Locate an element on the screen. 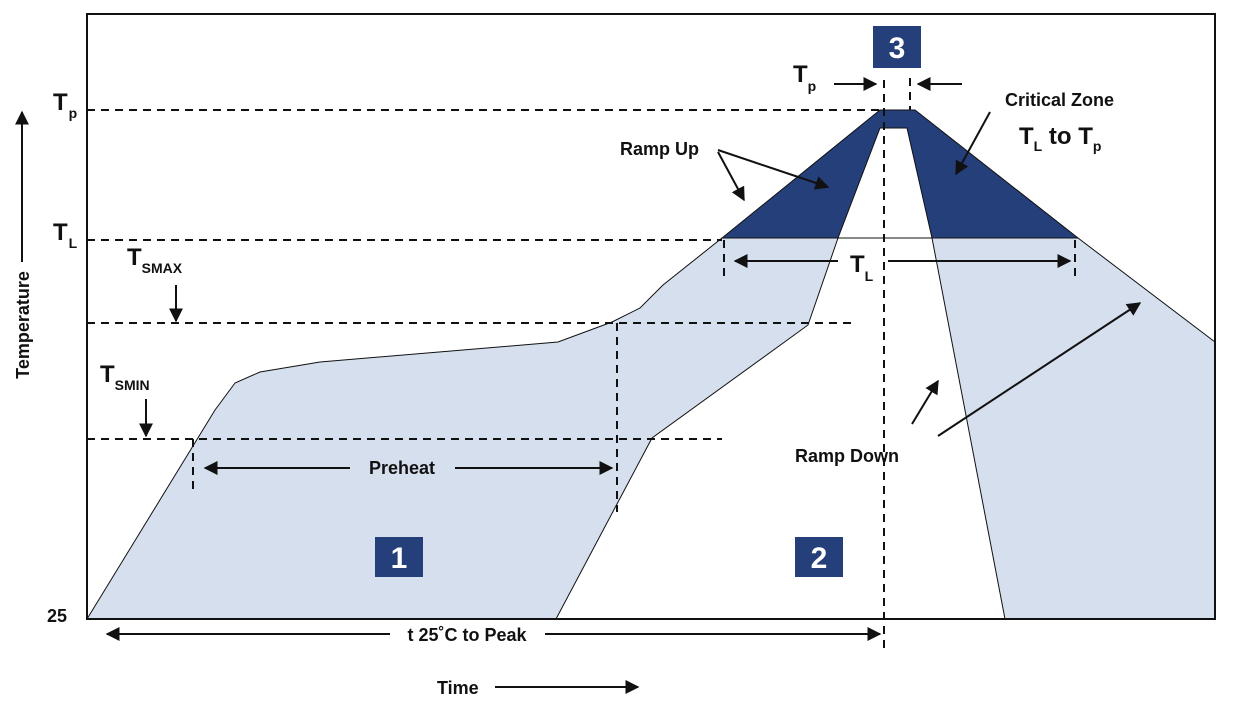 The image size is (1234, 706). tp-tick-label: Tp is located at coordinates (65, 105).